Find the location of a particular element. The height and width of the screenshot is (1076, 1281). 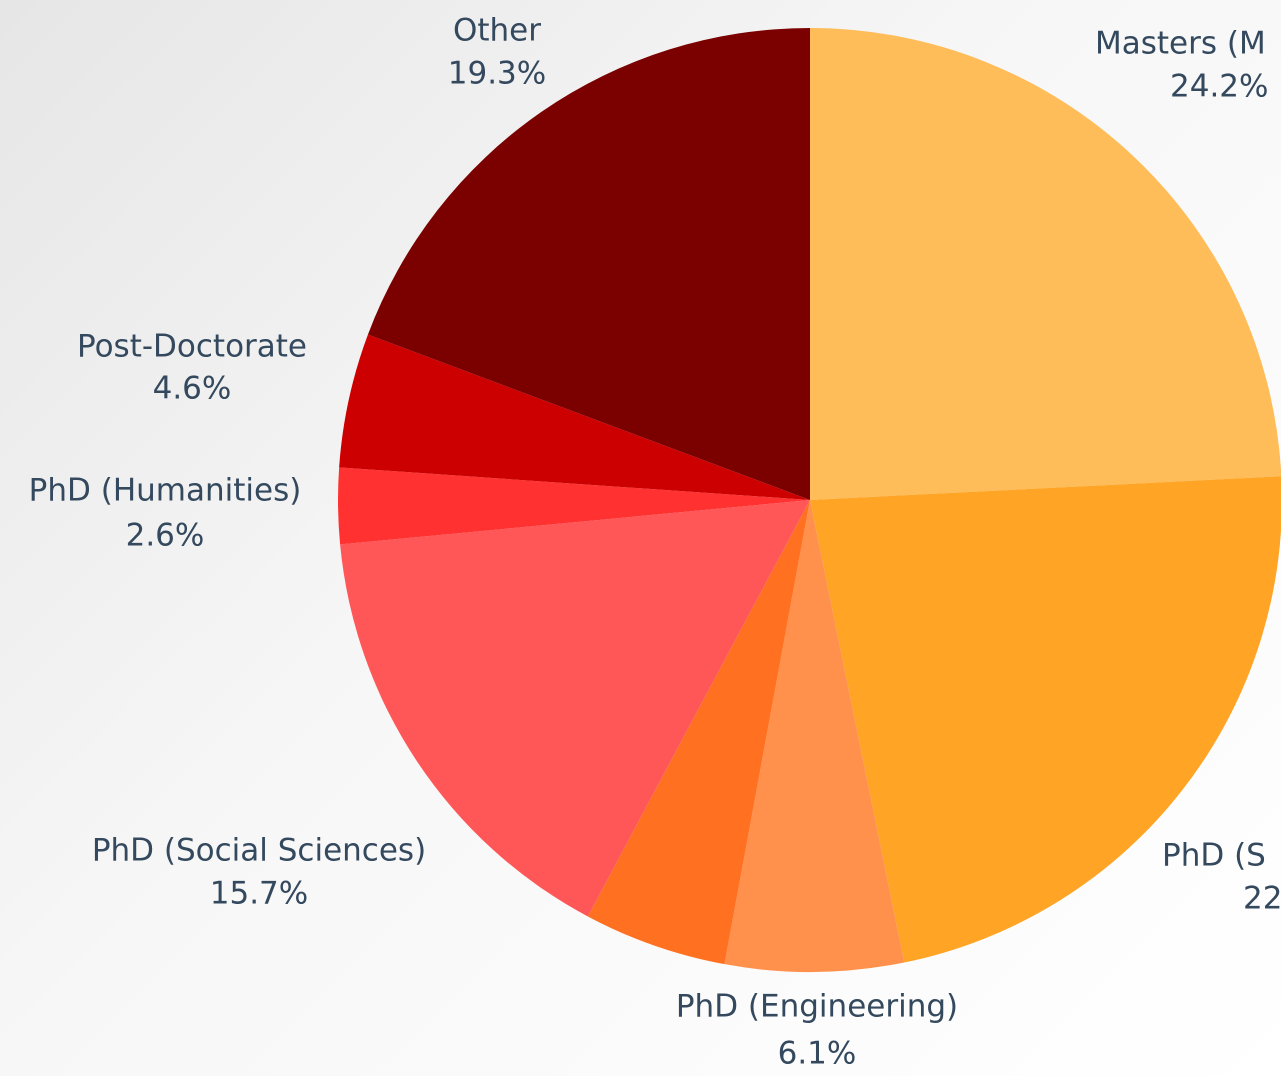

slice-label: PhD (S is located at coordinates (1214, 856).